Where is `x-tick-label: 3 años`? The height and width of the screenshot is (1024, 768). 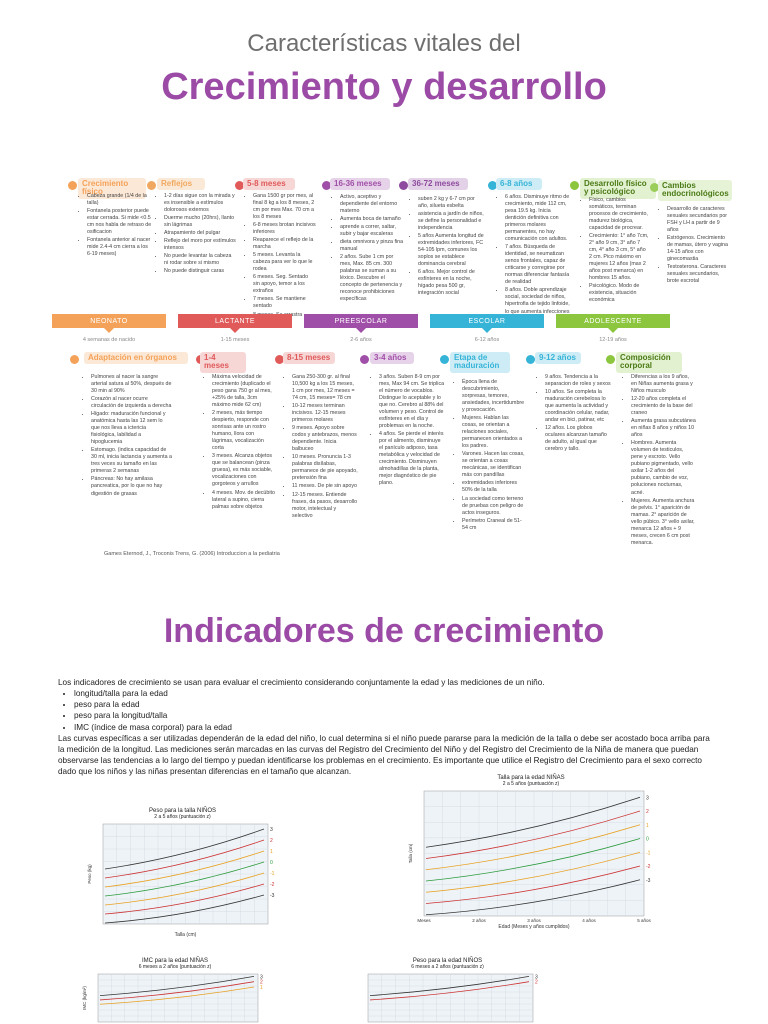 x-tick-label: 3 años is located at coordinates (534, 920).